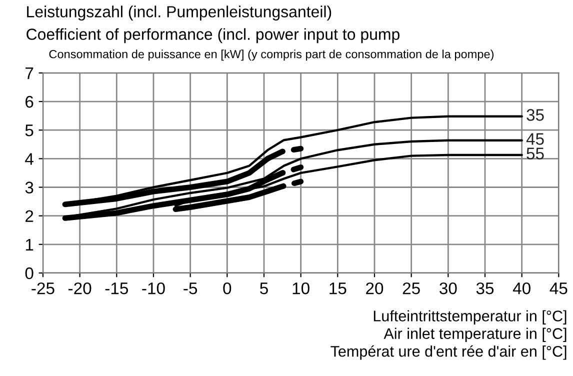  Describe the element at coordinates (411, 288) in the screenshot. I see `x-tick-label: 25` at that location.